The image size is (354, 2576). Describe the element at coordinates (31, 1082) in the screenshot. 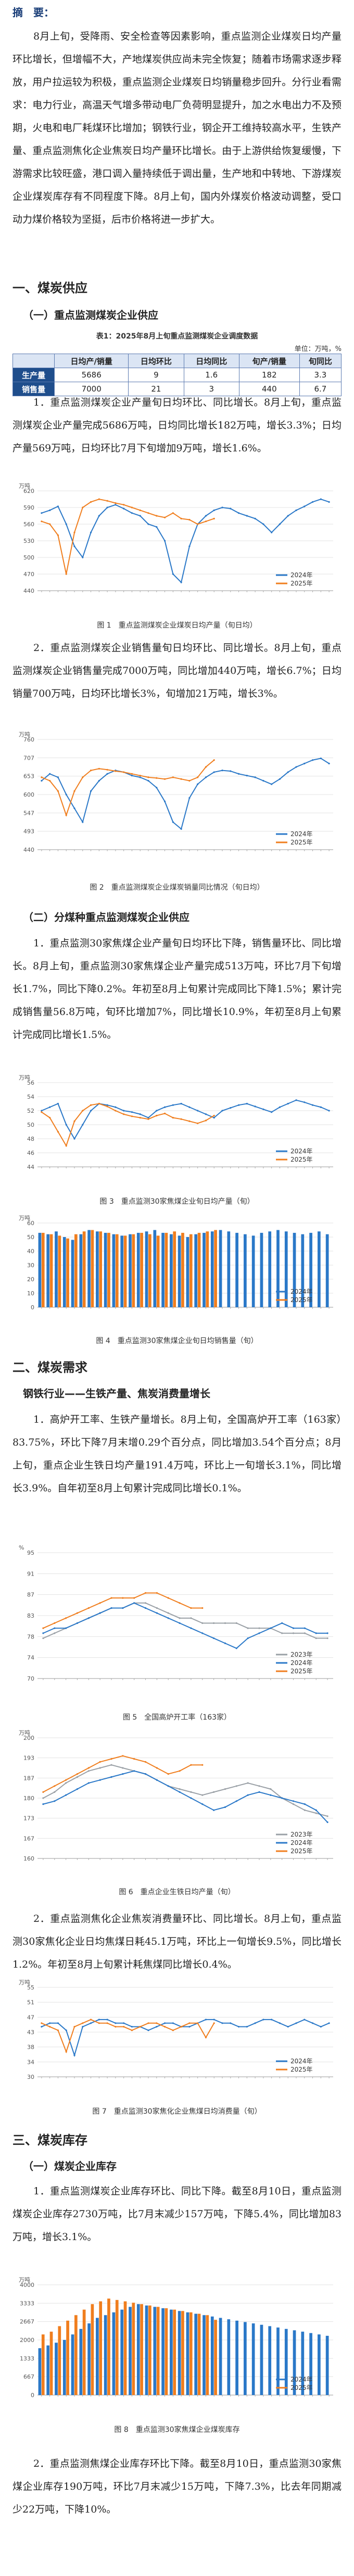

I see `y-tick-label: 56` at that location.